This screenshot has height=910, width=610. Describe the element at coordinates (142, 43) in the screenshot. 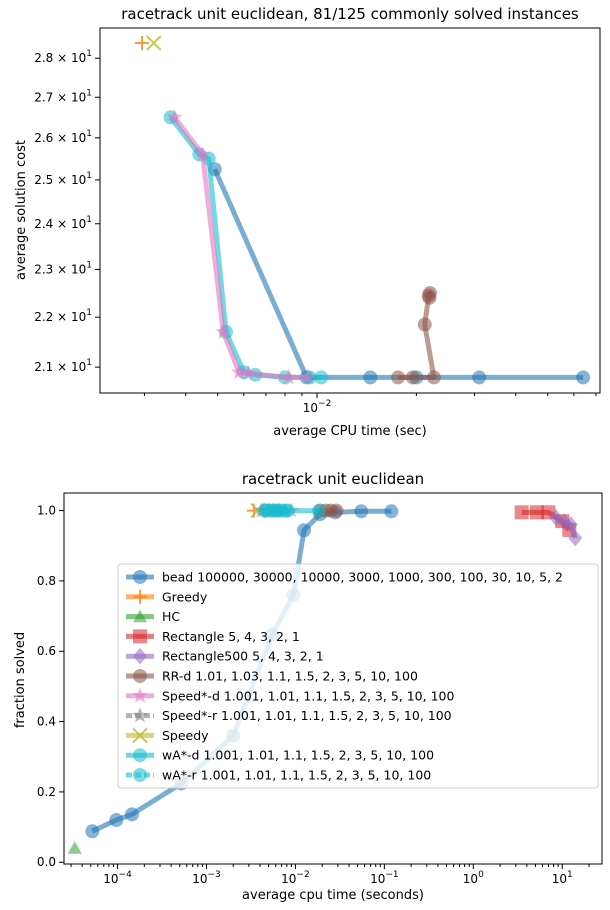

I see `data-point-greedy` at that location.